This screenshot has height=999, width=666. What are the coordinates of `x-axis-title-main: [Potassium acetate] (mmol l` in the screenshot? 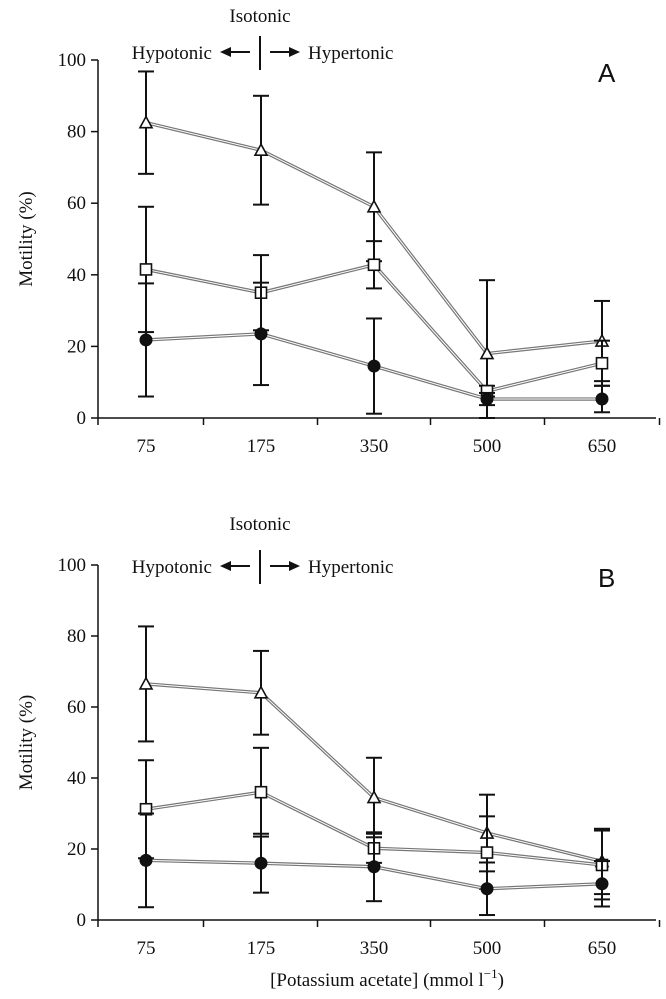 It's located at (377, 980).